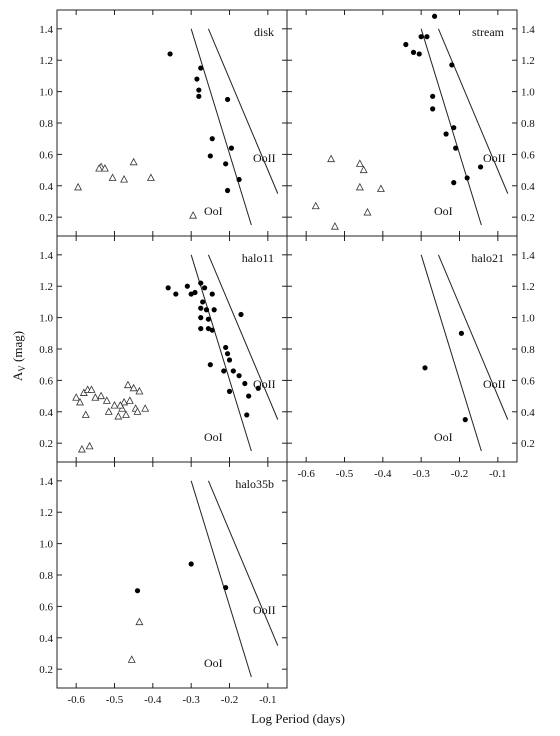 Image resolution: width=560 pixels, height=736 pixels. Describe the element at coordinates (254, 484) in the screenshot. I see `panel-title: halo35b` at that location.